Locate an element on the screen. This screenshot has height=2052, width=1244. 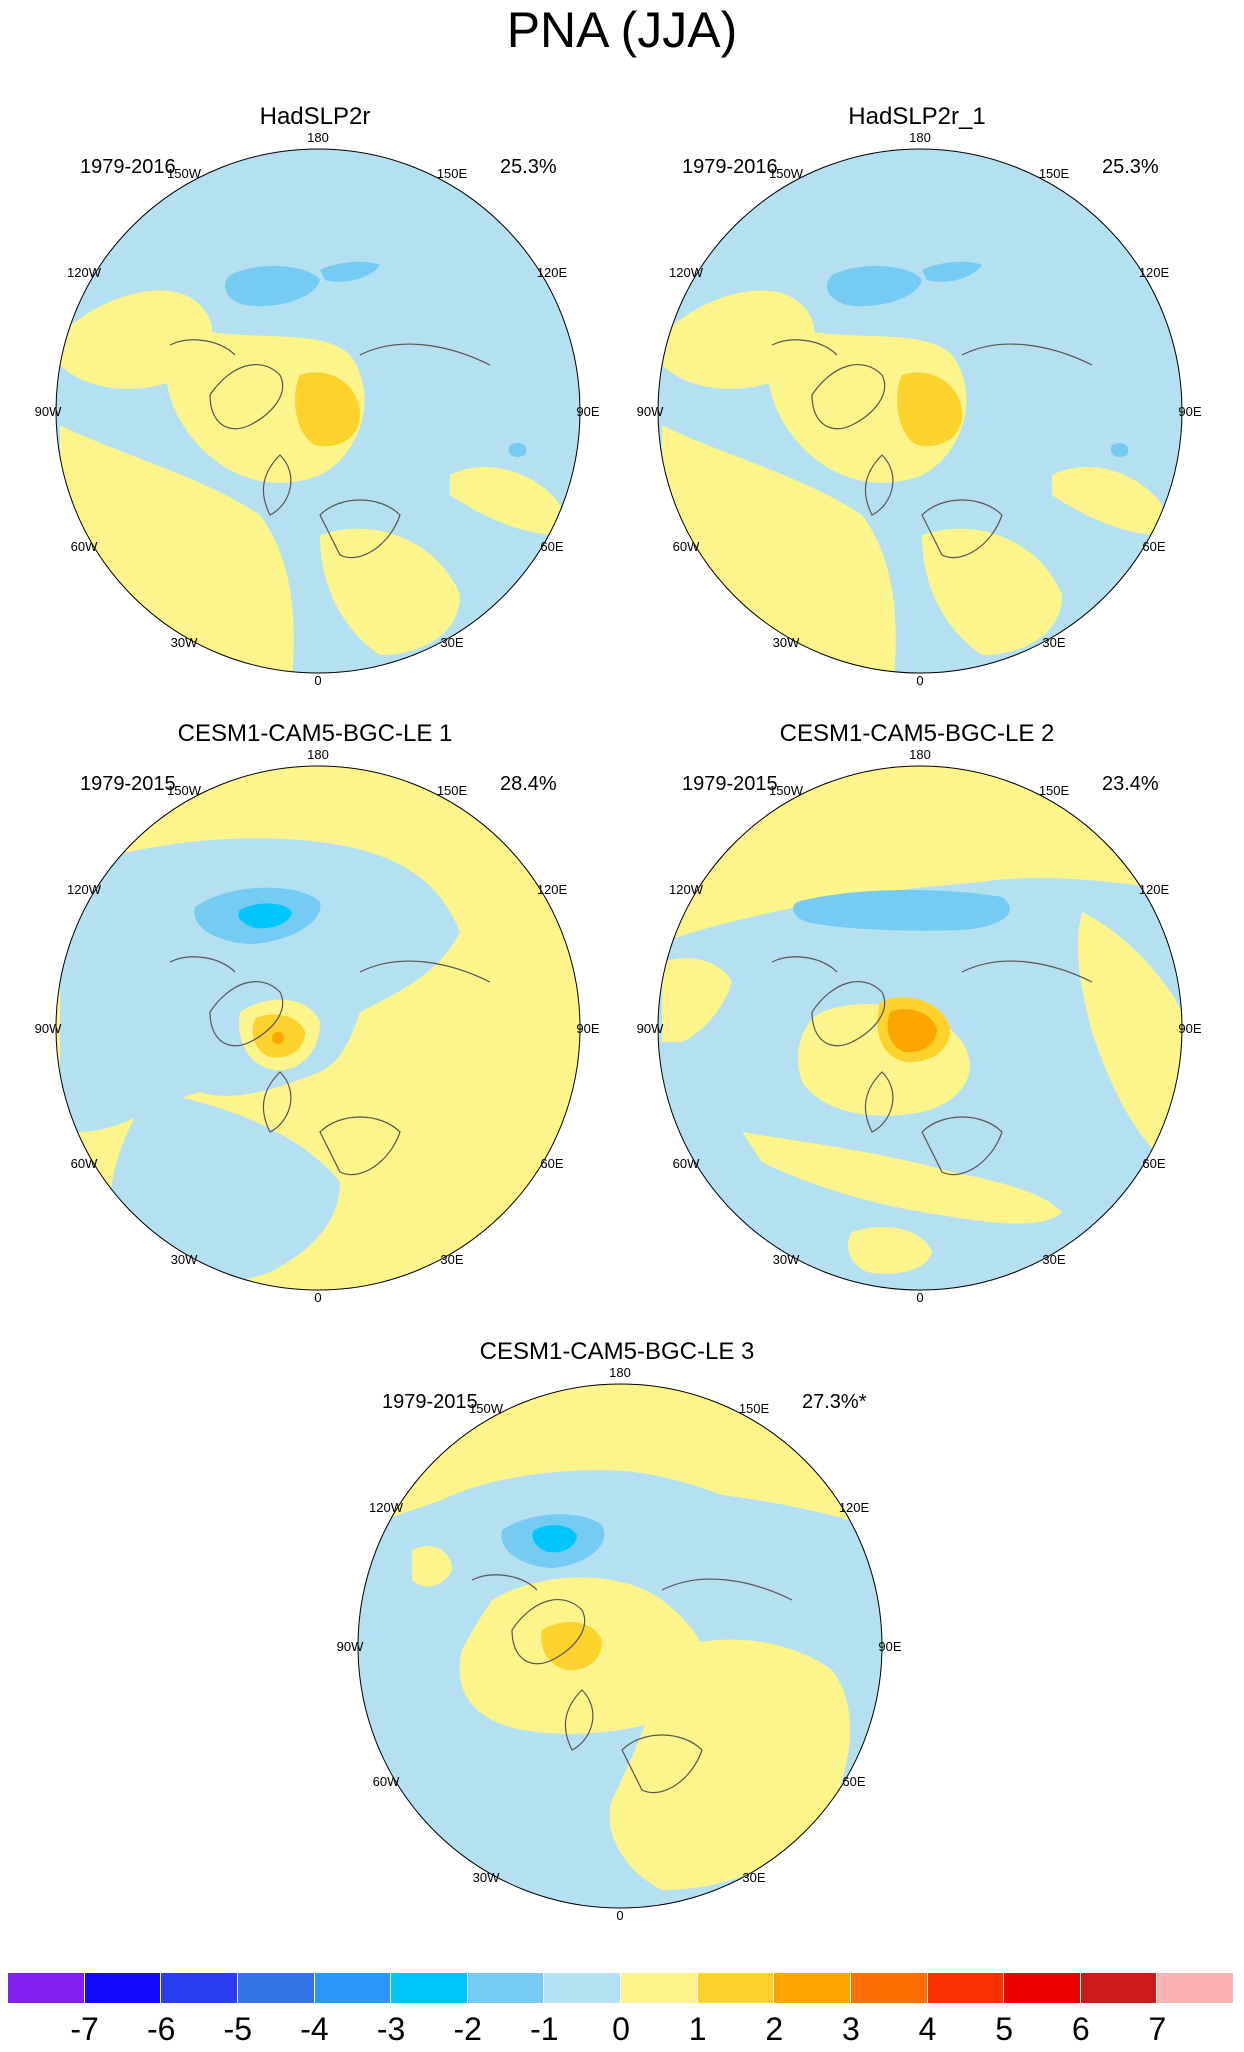
colorbar-tick-label: 3 is located at coordinates (850, 2029).